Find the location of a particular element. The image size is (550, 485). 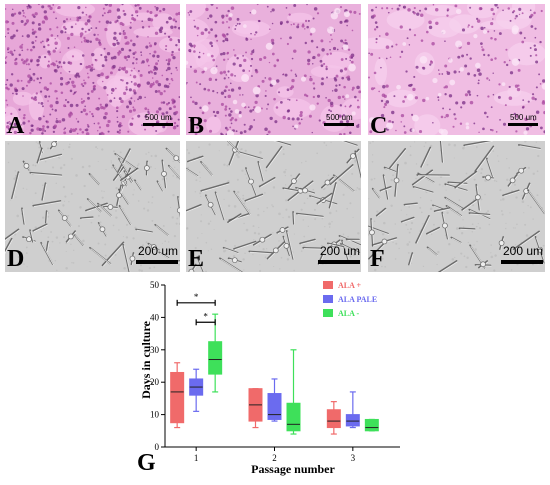

scale-text-d: 200 um is located at coordinates (158, 251).